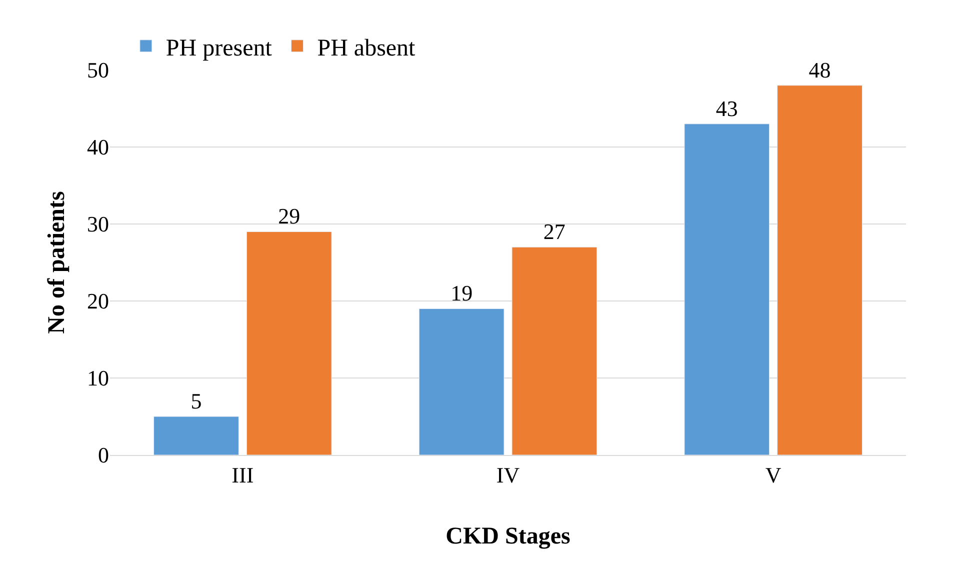 This screenshot has height=585, width=956. What do you see at coordinates (103, 455) in the screenshot?
I see `y-tick-label: 0` at bounding box center [103, 455].